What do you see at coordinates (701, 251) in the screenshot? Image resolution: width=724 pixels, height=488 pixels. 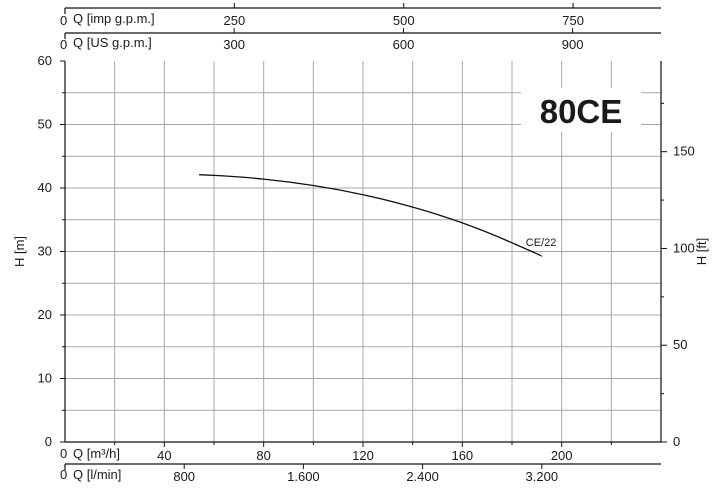 I see `y2-axis-title: H [ft]` at bounding box center [701, 251].